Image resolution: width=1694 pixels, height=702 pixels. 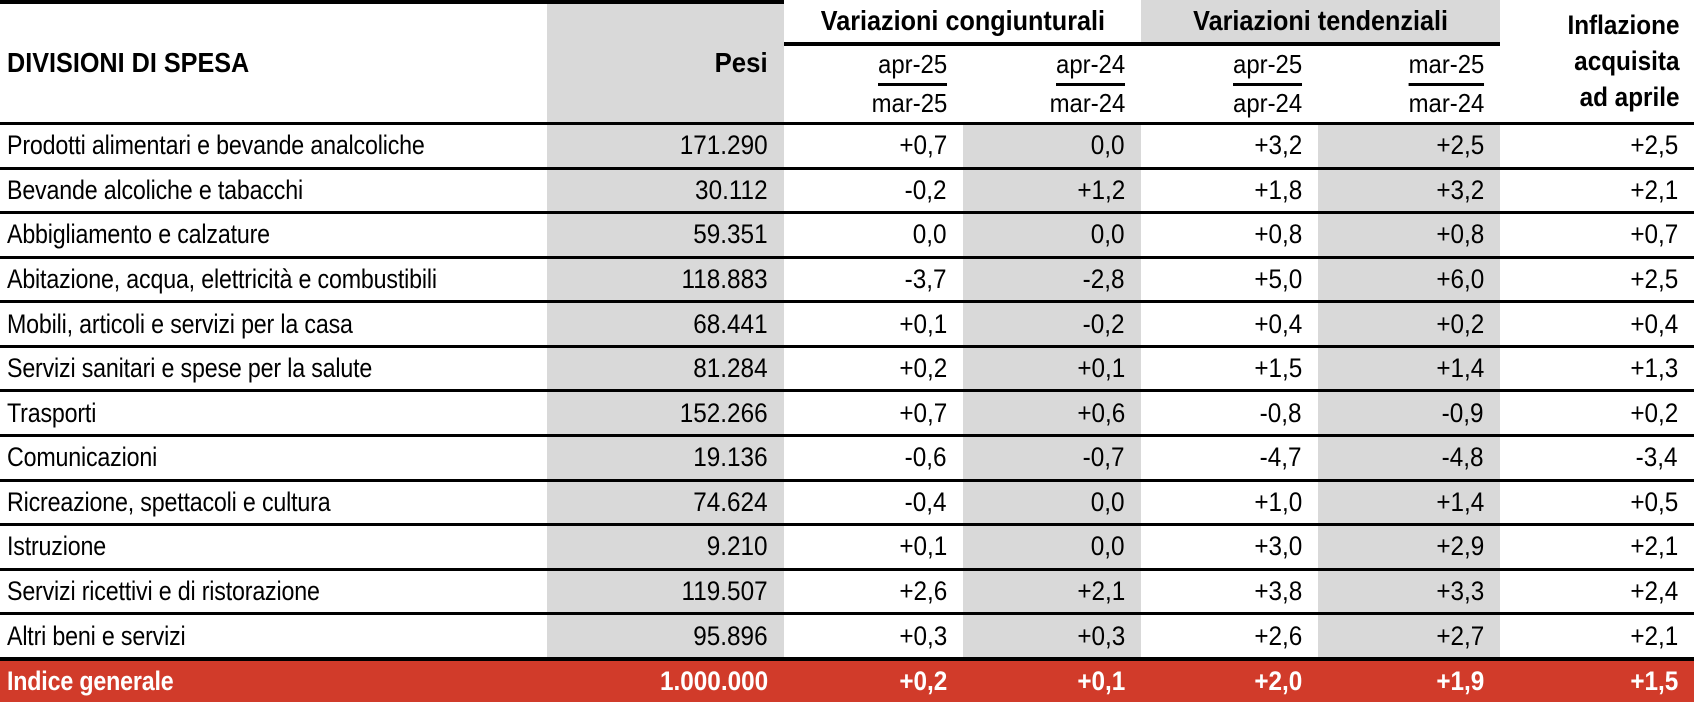 I want to click on cell-tendenziale-apr25: +0,8, so click(x=1229, y=235).